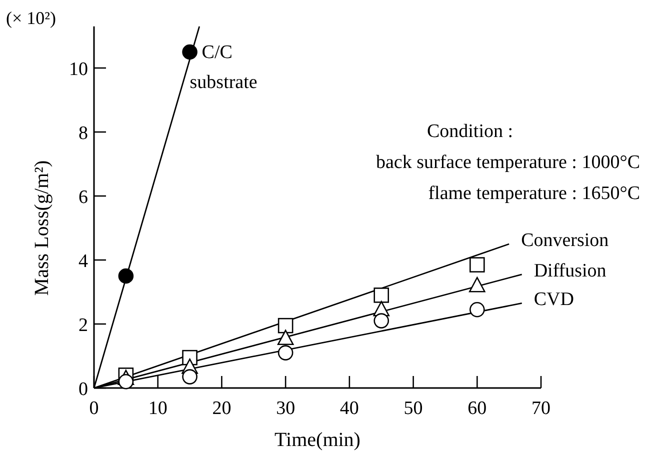 The image size is (648, 459). What do you see at coordinates (83, 133) in the screenshot?
I see `y-tick-label: 8` at bounding box center [83, 133].